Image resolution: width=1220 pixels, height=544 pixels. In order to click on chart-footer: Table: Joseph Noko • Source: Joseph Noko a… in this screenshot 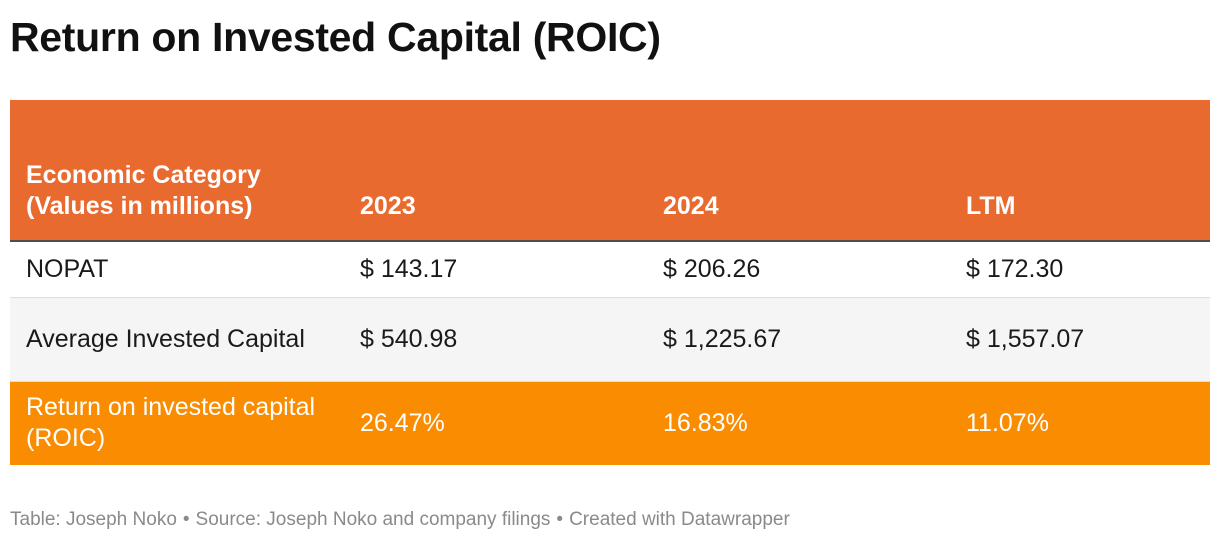, I will do `click(400, 520)`.